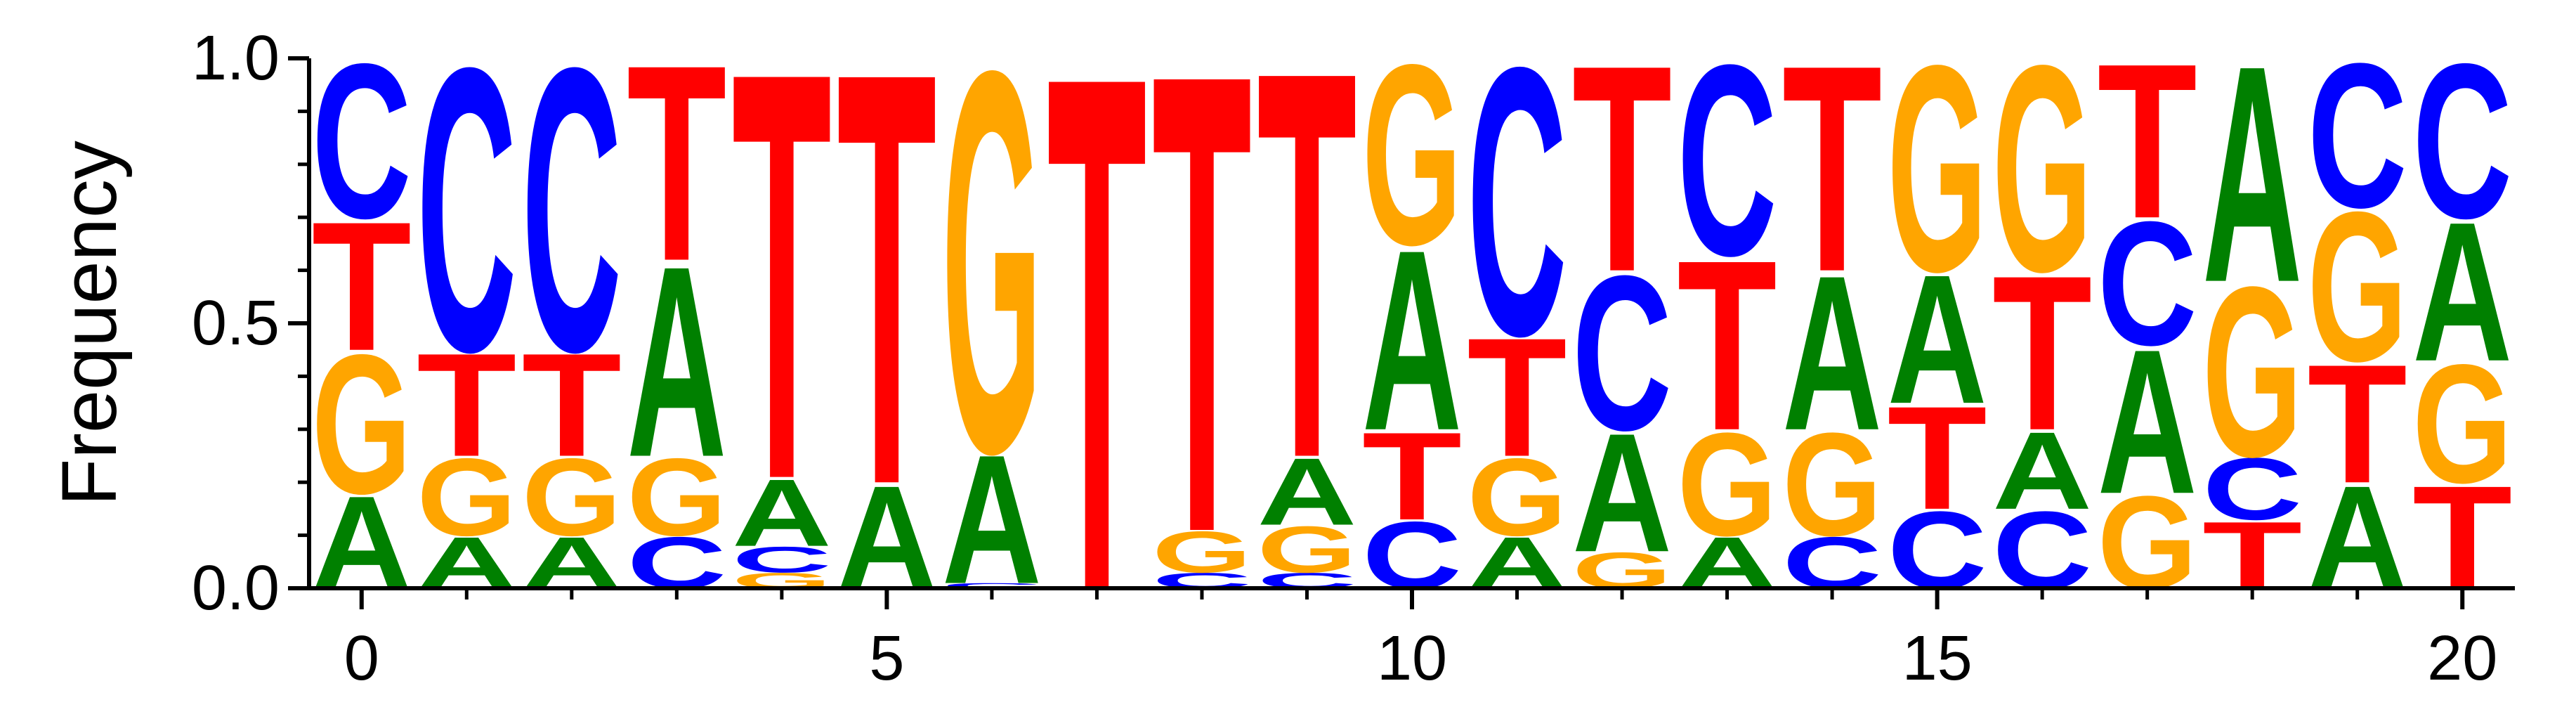 The image size is (2576, 726). I want to click on logo-letter-T-pos-19: T, so click(2358, 424).